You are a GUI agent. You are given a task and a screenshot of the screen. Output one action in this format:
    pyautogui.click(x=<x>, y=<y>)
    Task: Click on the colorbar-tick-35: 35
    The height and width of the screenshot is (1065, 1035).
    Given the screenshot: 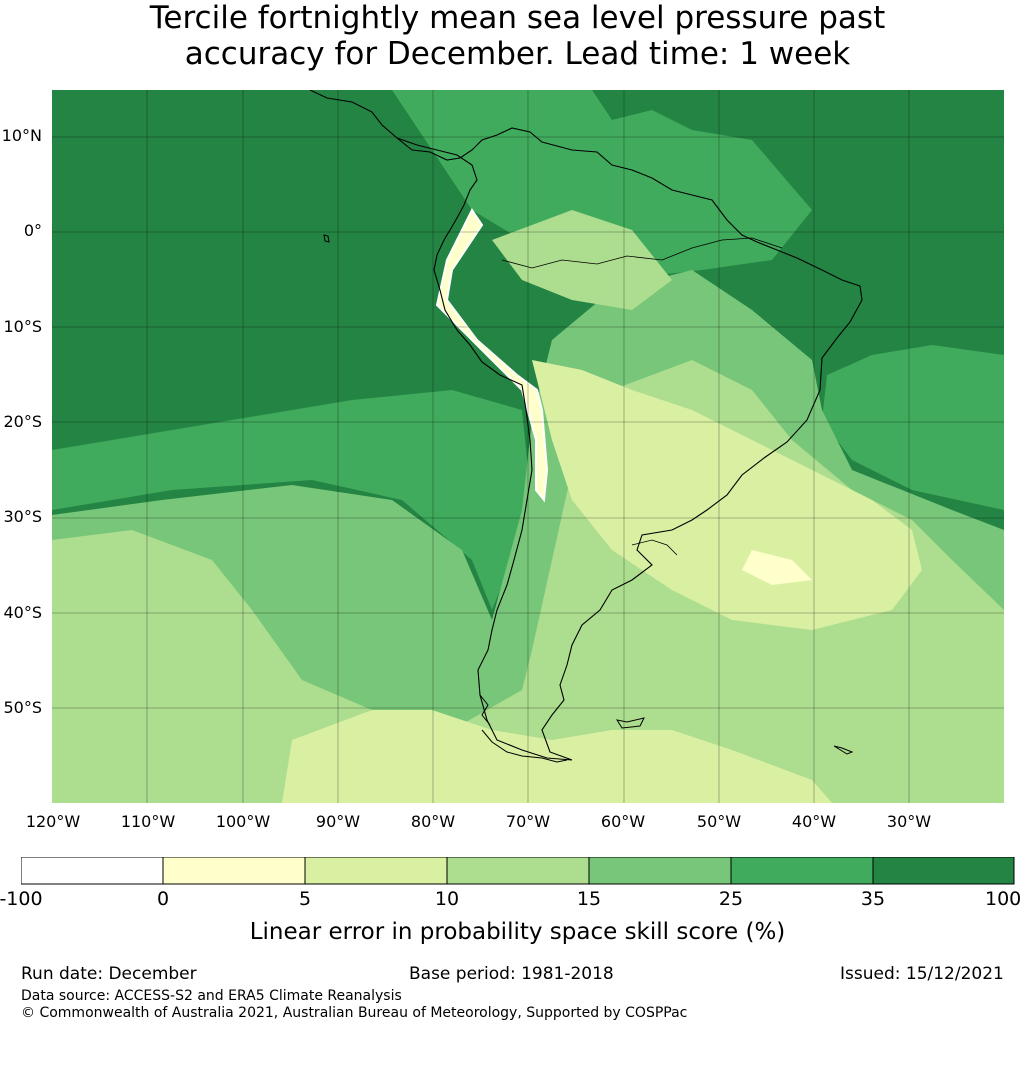 What is the action you would take?
    pyautogui.click(x=873, y=899)
    